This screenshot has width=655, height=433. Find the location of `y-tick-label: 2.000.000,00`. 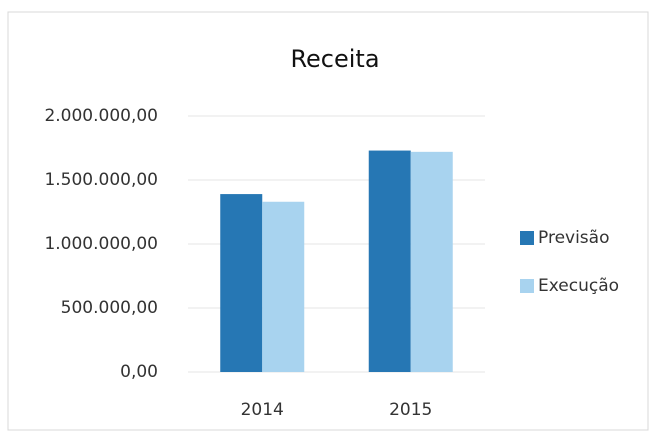

y-tick-label: 2.000.000,00 is located at coordinates (101, 116).